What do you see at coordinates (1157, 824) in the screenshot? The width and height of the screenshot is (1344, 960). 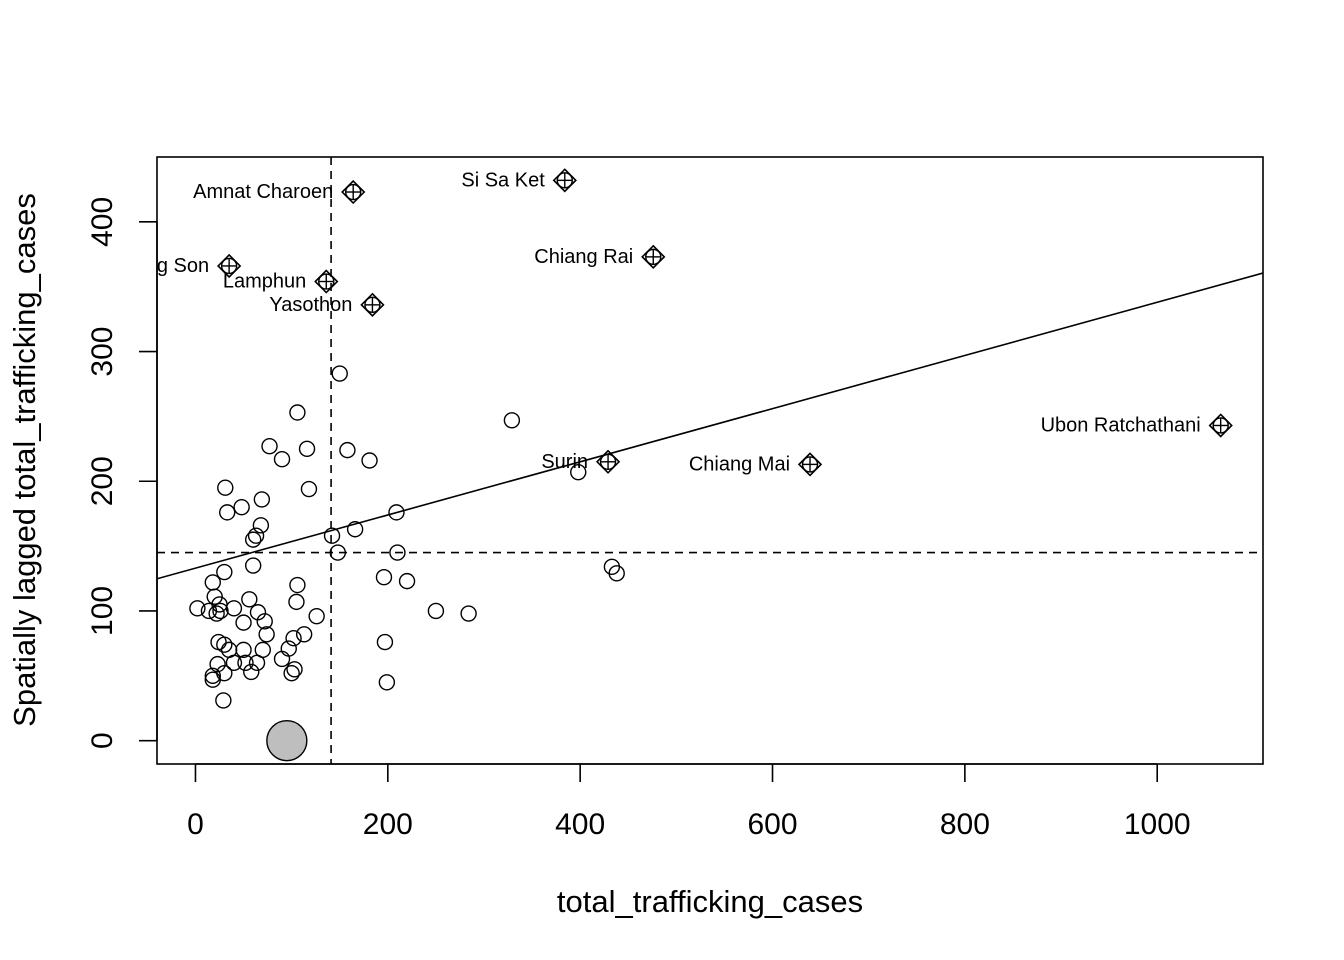 I see `x-tick-label: 1000` at bounding box center [1157, 824].